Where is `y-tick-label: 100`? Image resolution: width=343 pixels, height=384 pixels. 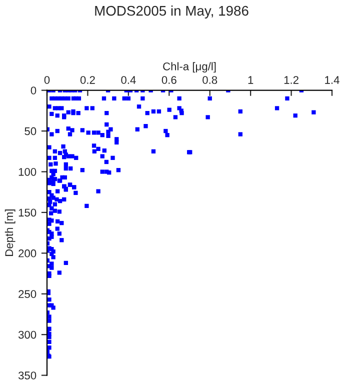
y-tick-label: 100 is located at coordinates (27, 172).